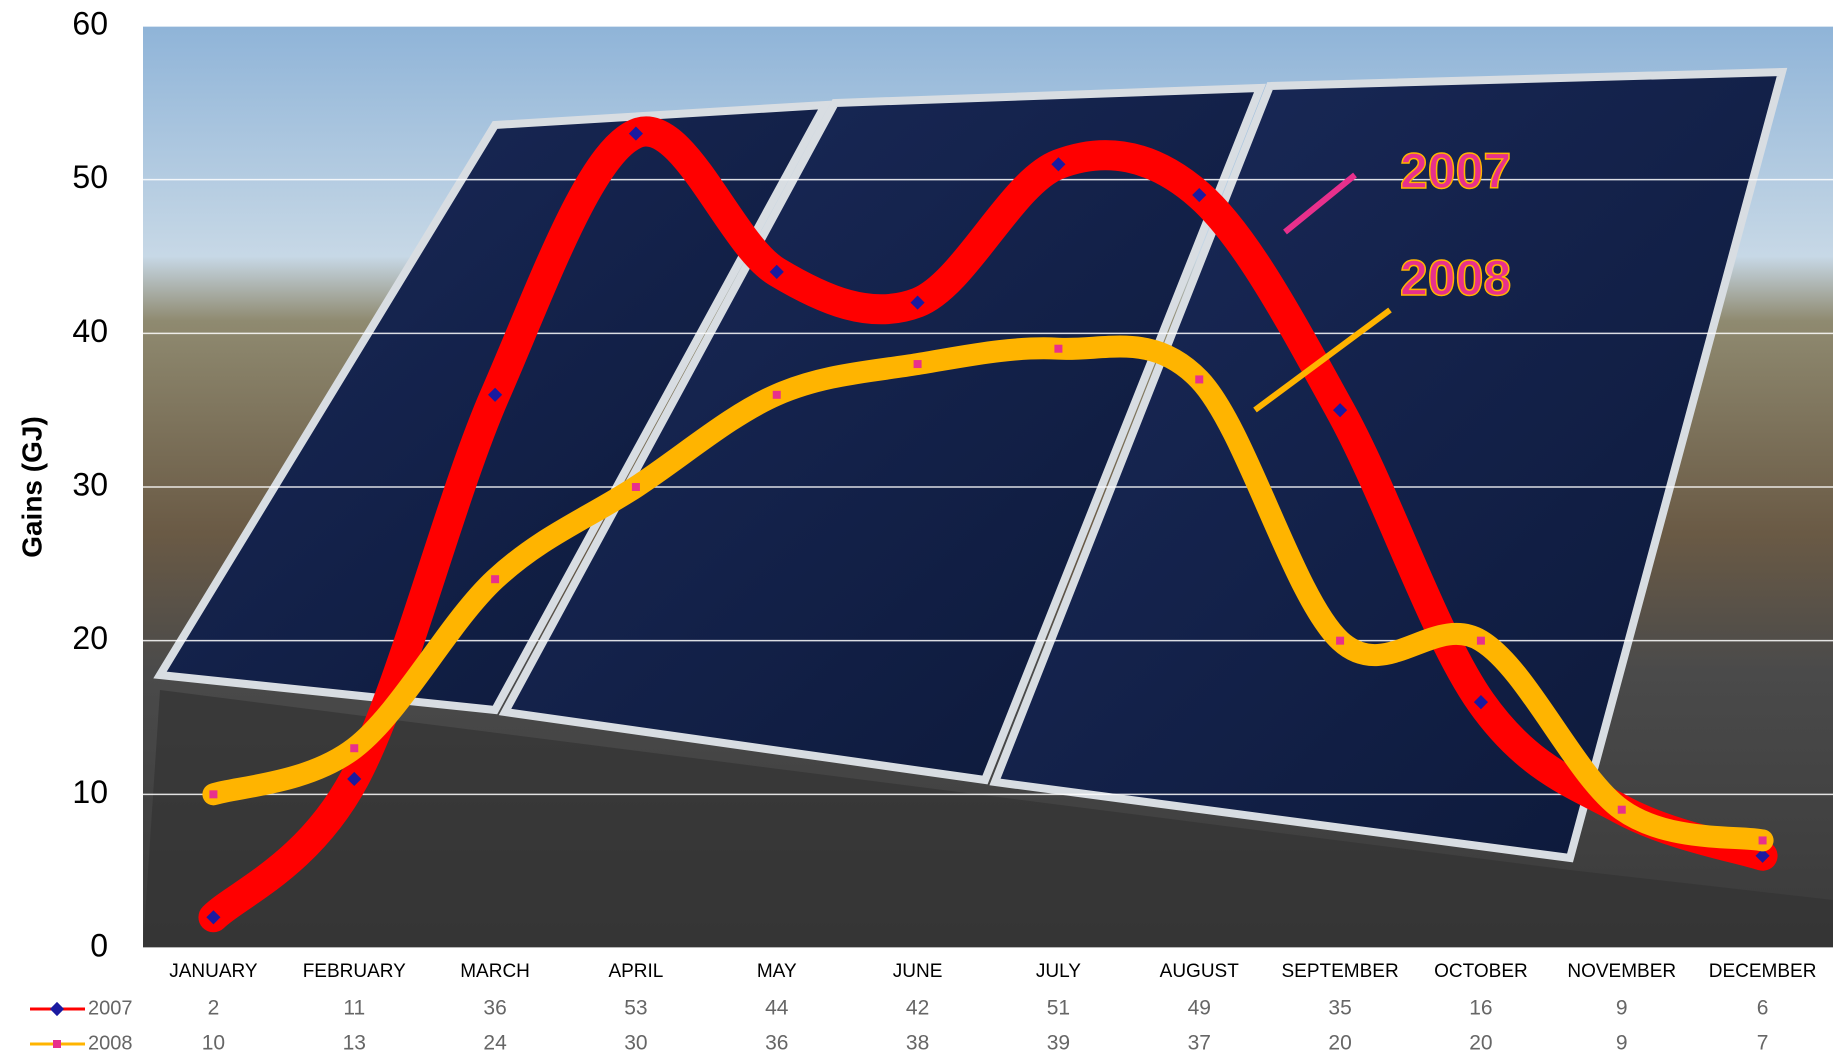 This screenshot has height=1060, width=1836. What do you see at coordinates (1200, 971) in the screenshot?
I see `x-tick-label: AUGUST` at bounding box center [1200, 971].